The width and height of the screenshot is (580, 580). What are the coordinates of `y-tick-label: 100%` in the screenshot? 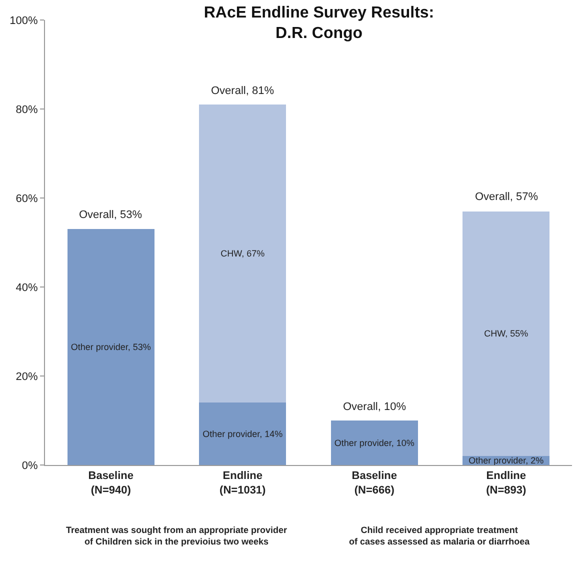 It's located at (24, 20).